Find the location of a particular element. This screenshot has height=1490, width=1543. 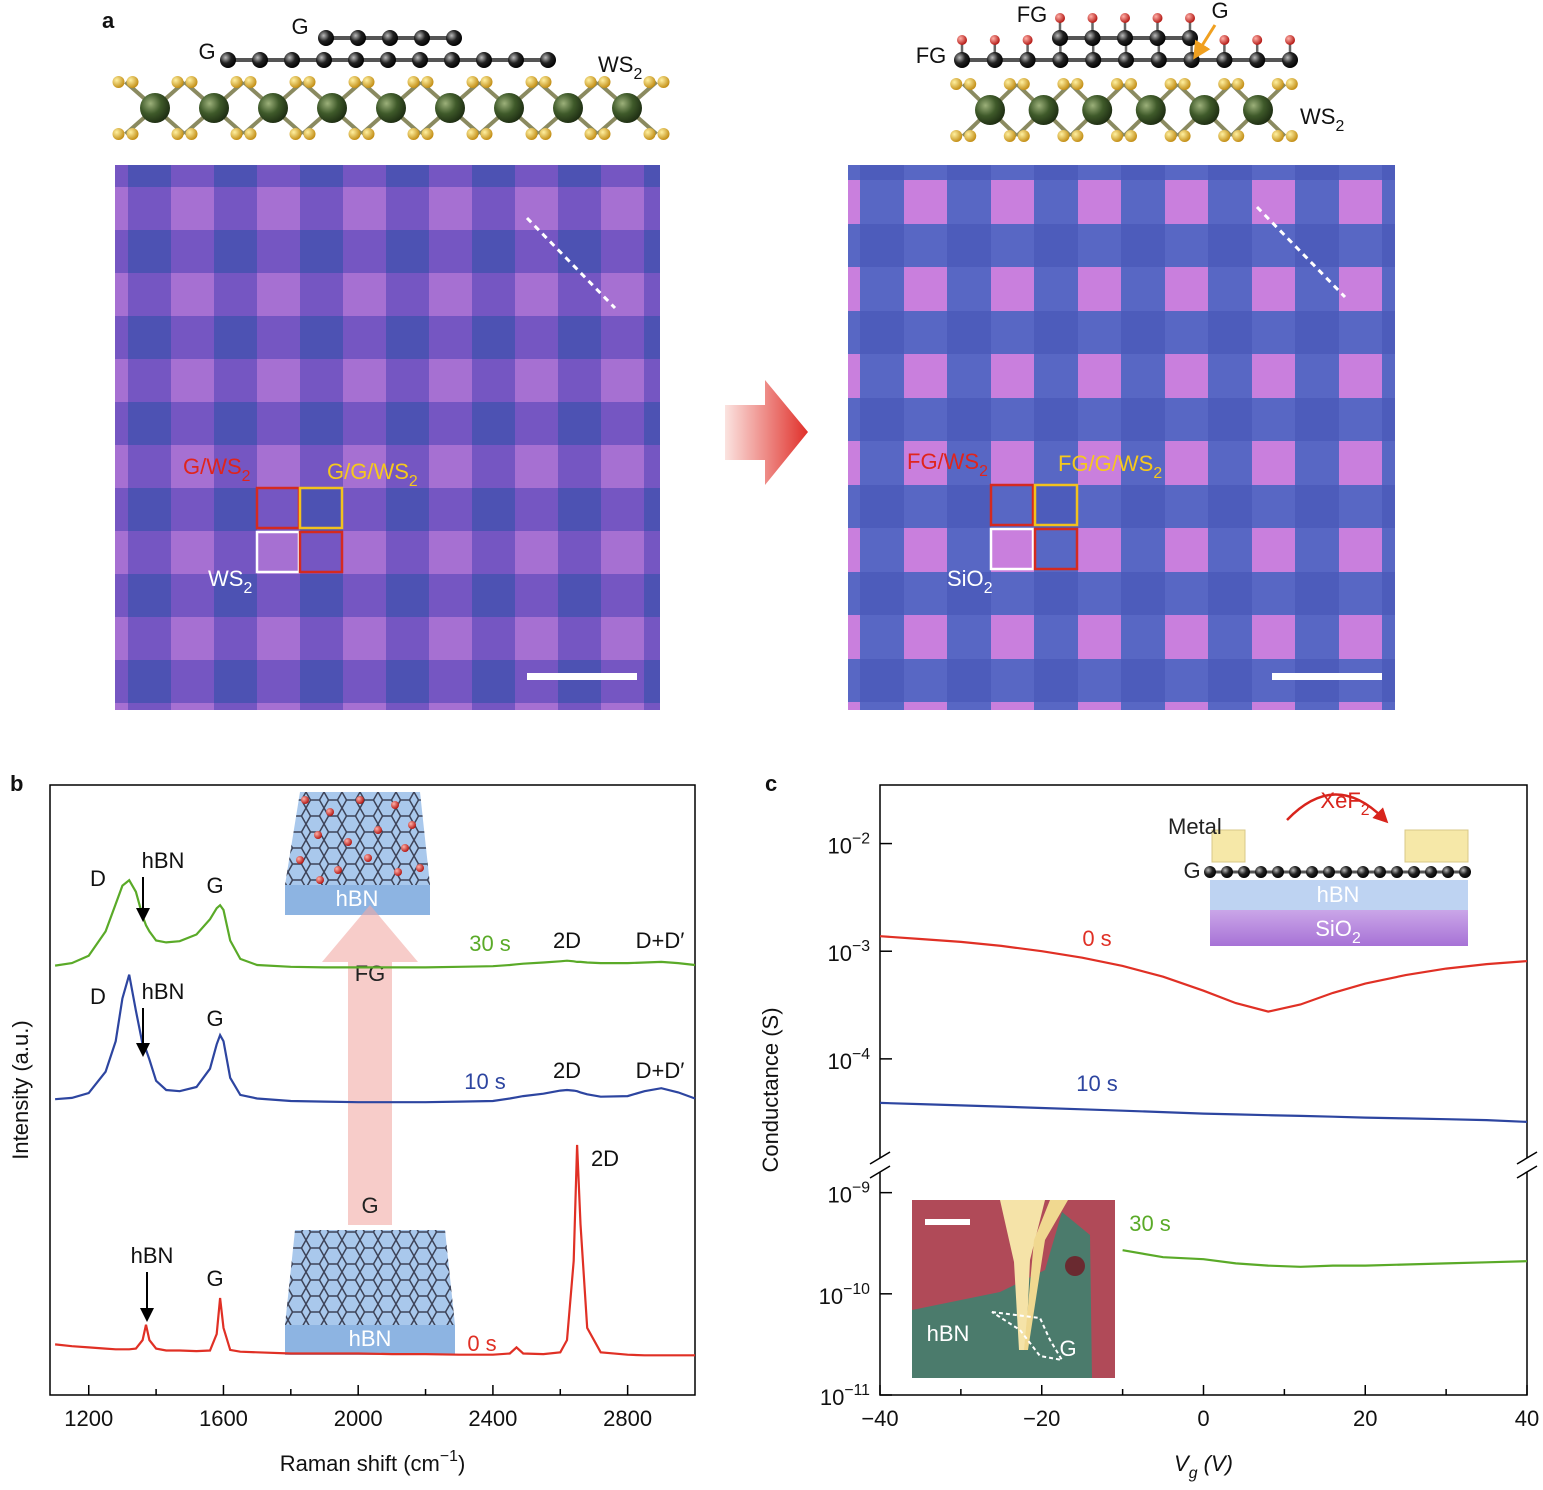

peak-label: G is located at coordinates (214, 885).